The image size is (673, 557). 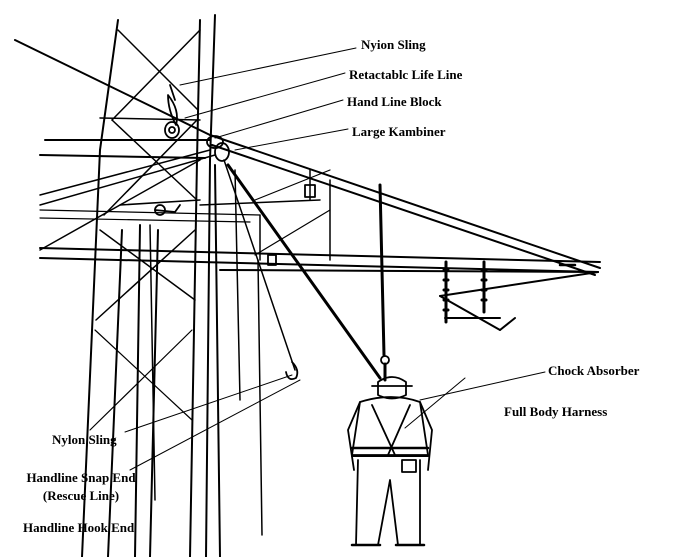 I want to click on label-retractable-life-line: Retactablc Life Line, so click(x=406, y=74).